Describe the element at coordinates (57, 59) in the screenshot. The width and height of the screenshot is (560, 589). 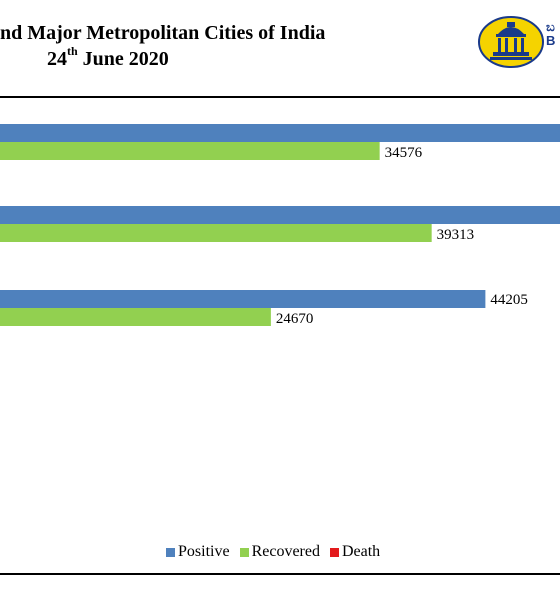
I see `title-date-day: 24` at that location.